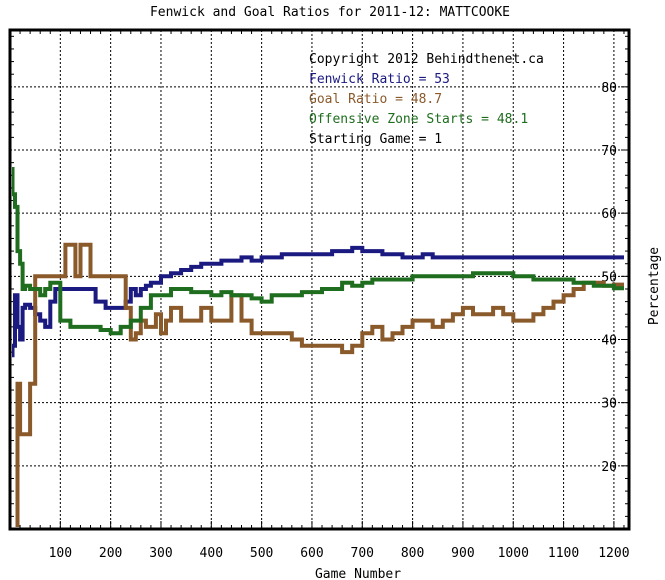  I want to click on y-tick-label: 60, so click(609, 214).